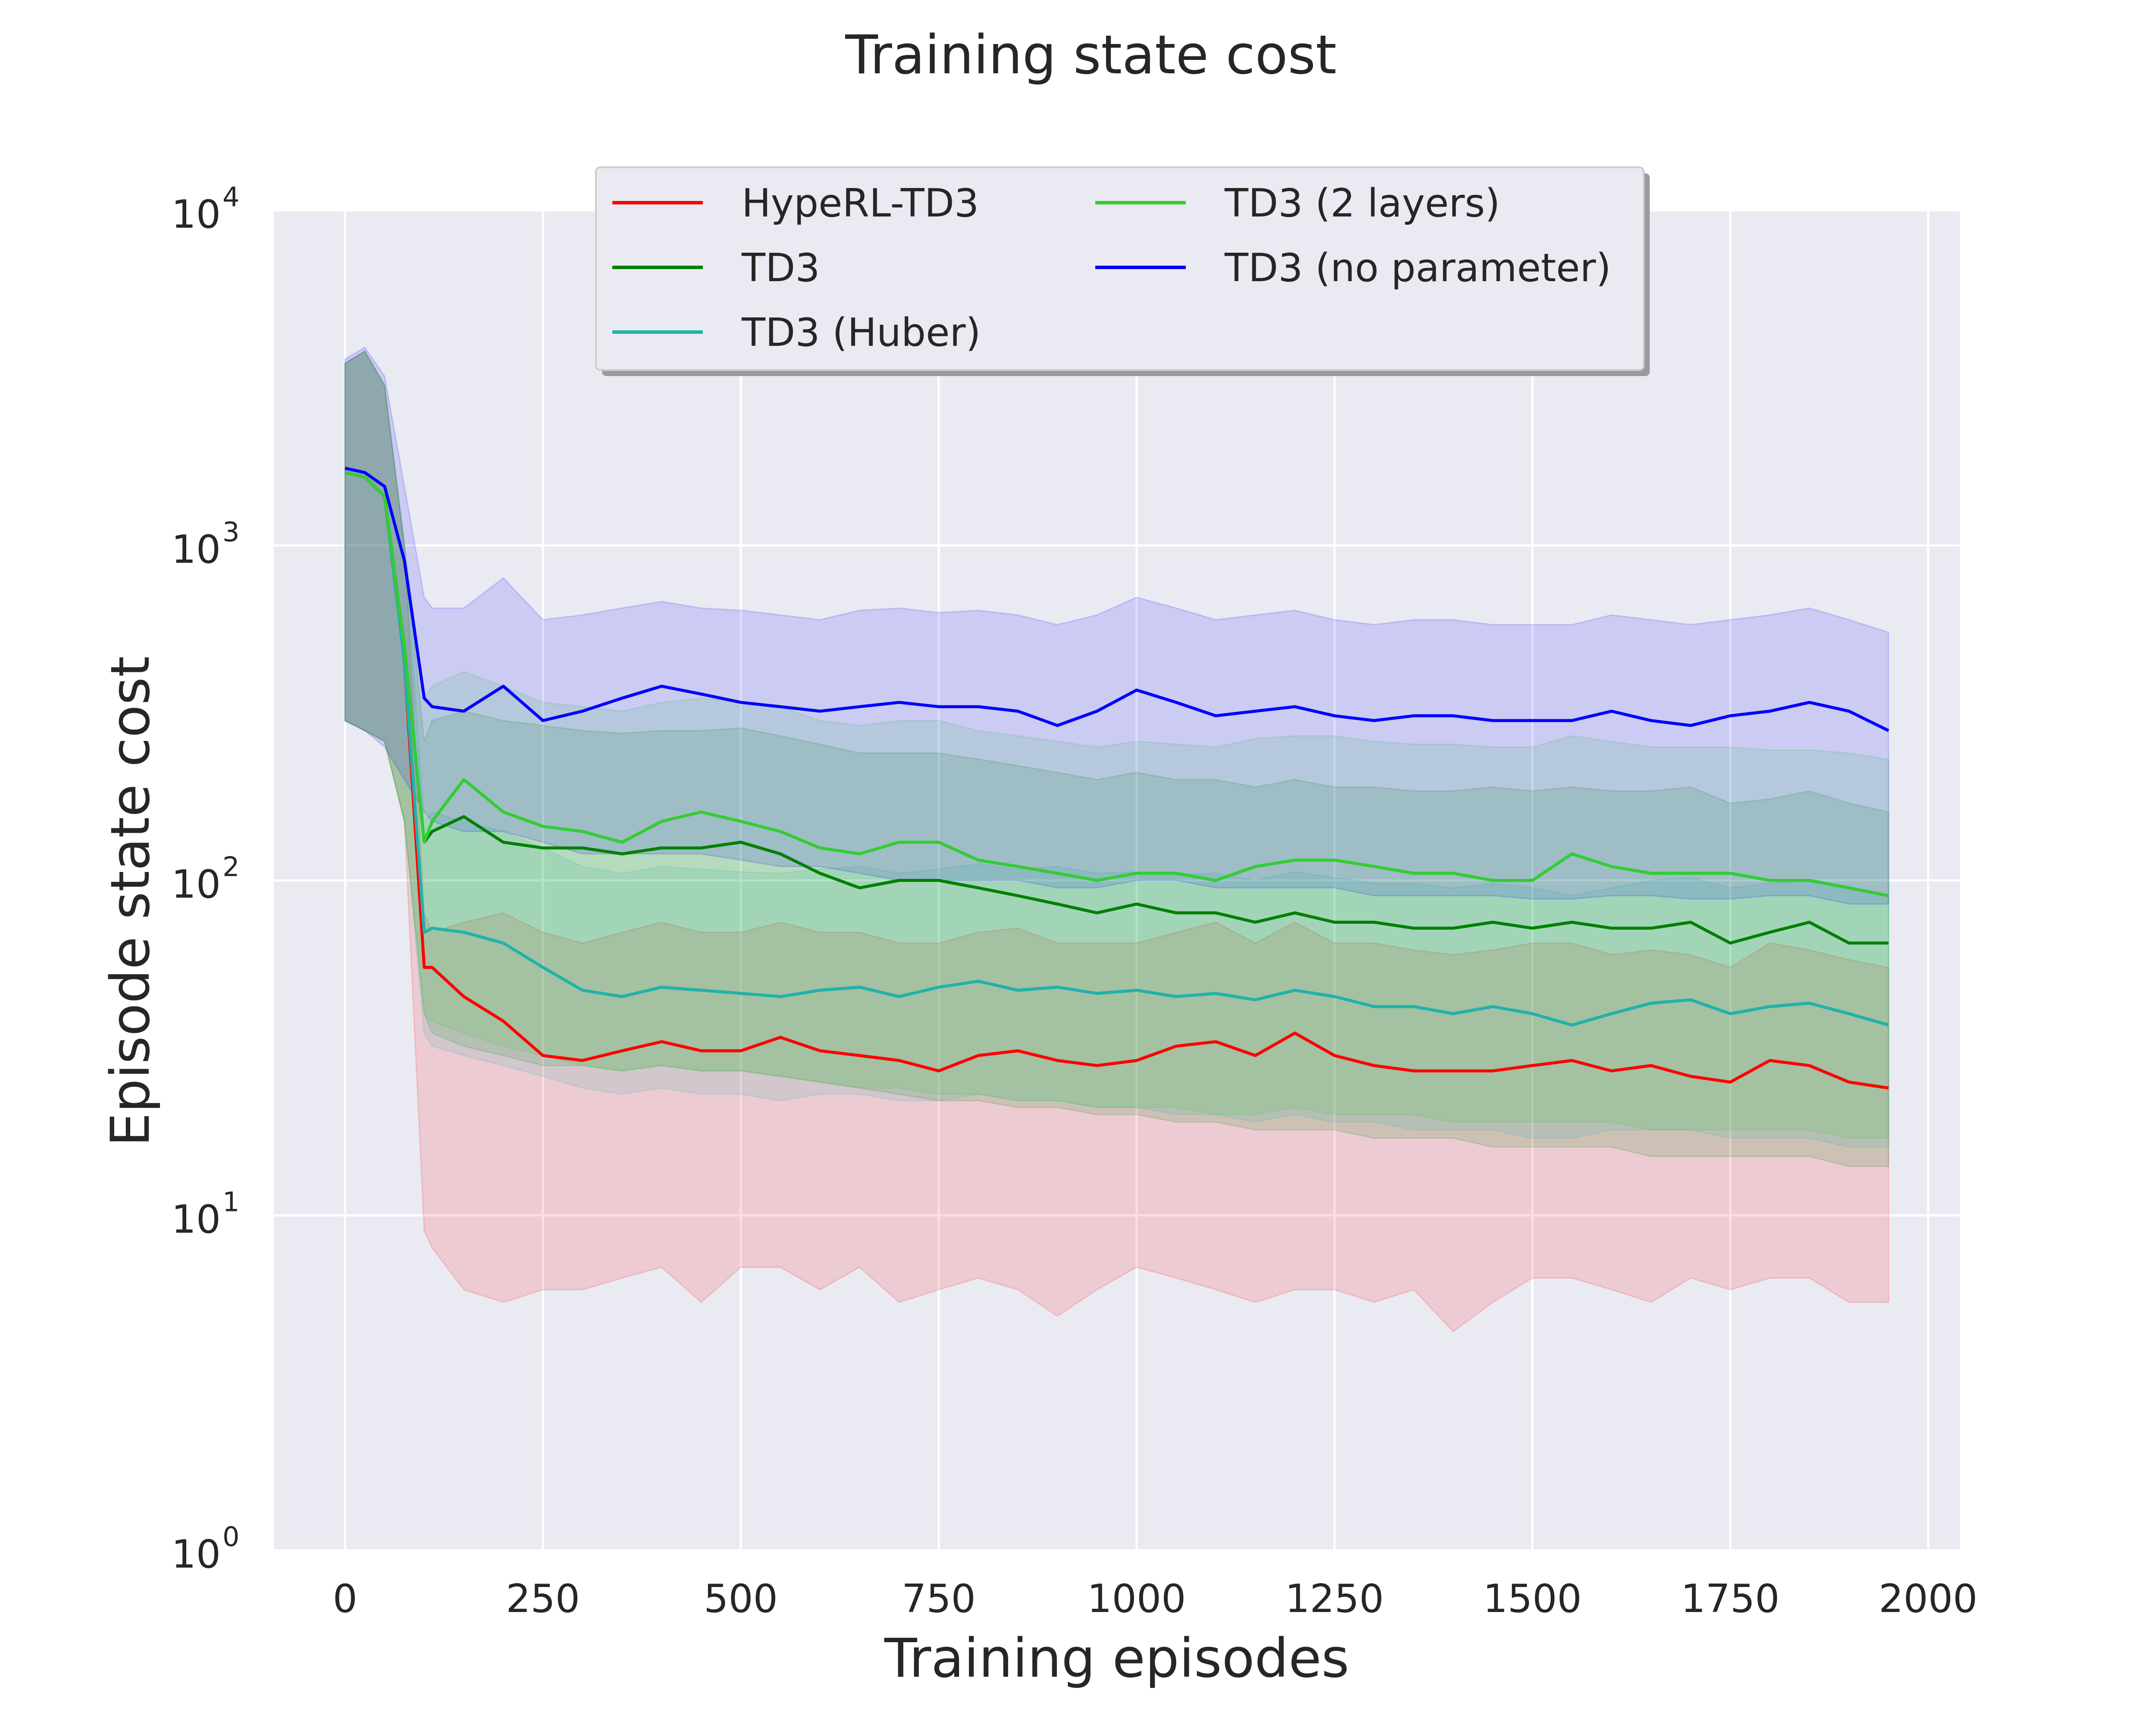  What do you see at coordinates (1362, 203) in the screenshot?
I see `legend-label: TD3 (2 layers)` at bounding box center [1362, 203].